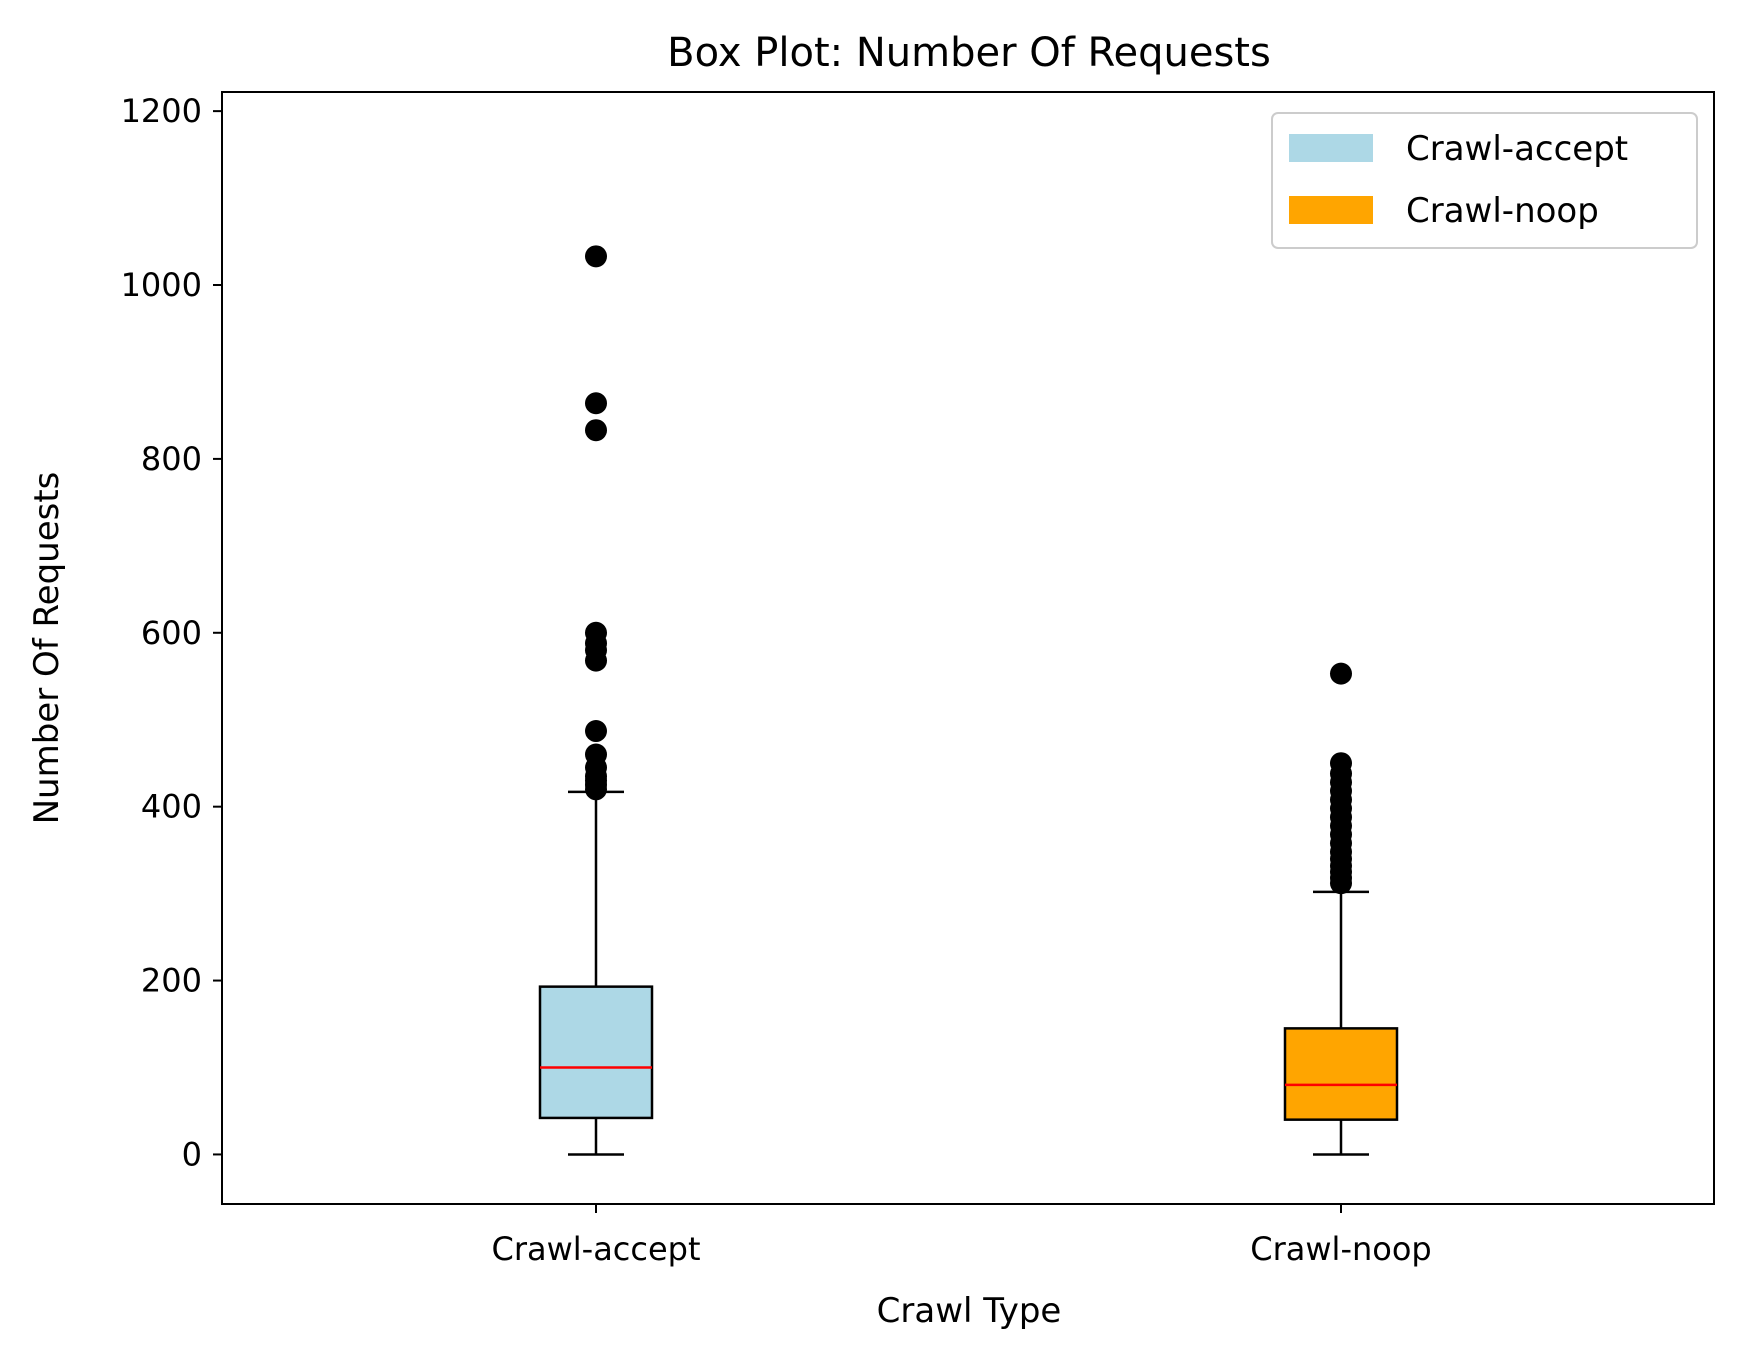  Describe the element at coordinates (1517, 149) in the screenshot. I see `legend-label: Crawl-accept` at that location.